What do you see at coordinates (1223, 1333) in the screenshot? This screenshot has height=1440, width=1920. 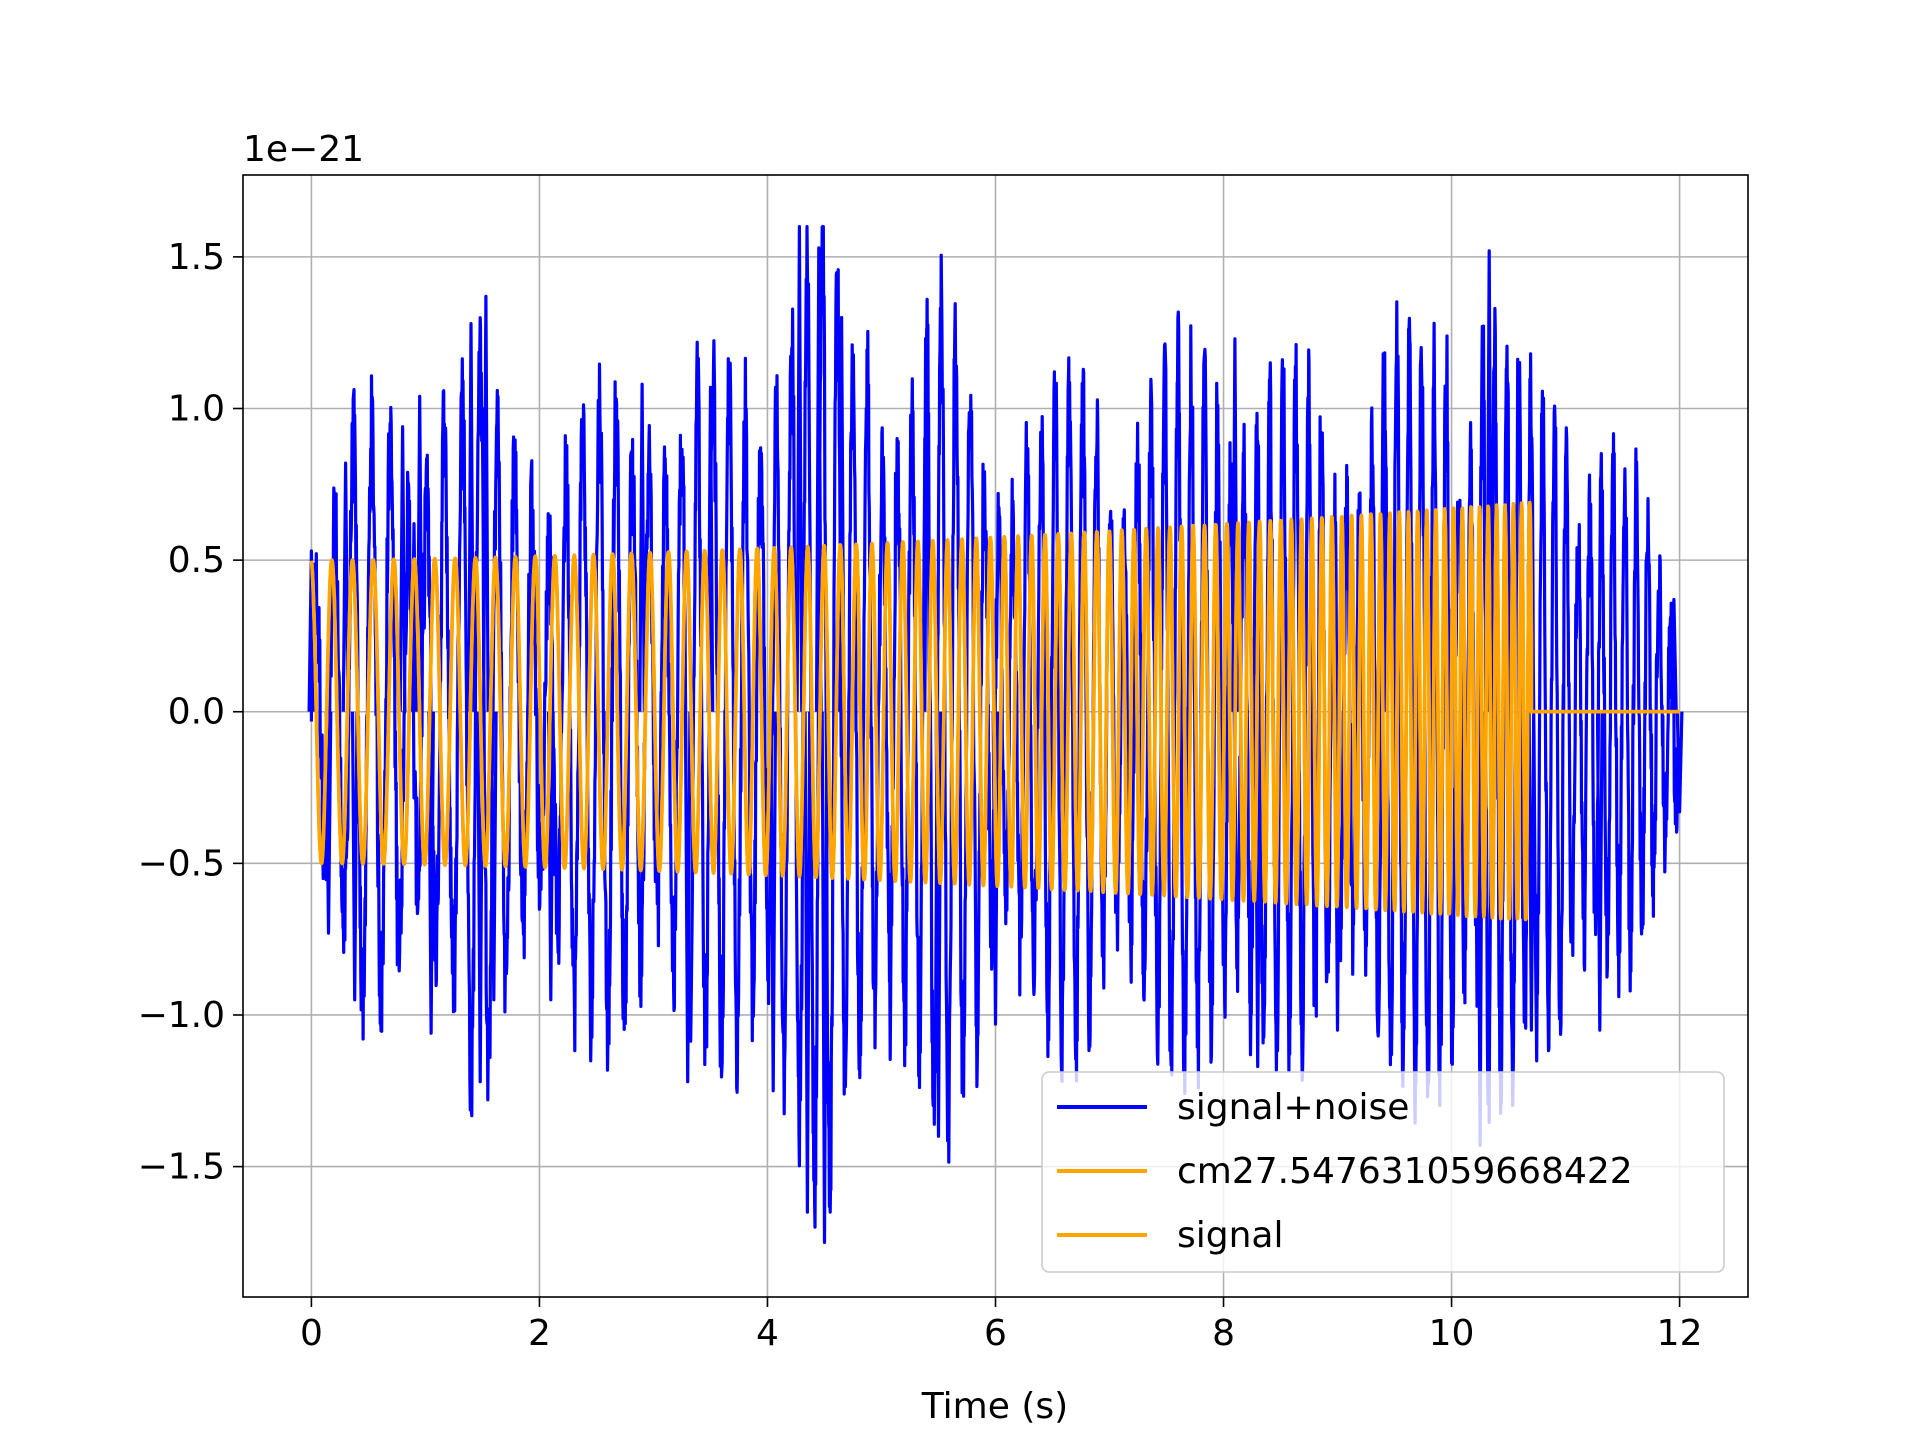 I see `x-tick-label: 8` at bounding box center [1223, 1333].